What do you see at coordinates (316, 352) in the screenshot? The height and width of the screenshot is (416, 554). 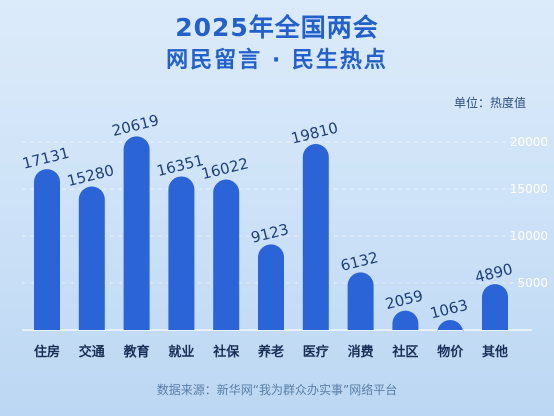 I see `category-label: 医疗` at bounding box center [316, 352].